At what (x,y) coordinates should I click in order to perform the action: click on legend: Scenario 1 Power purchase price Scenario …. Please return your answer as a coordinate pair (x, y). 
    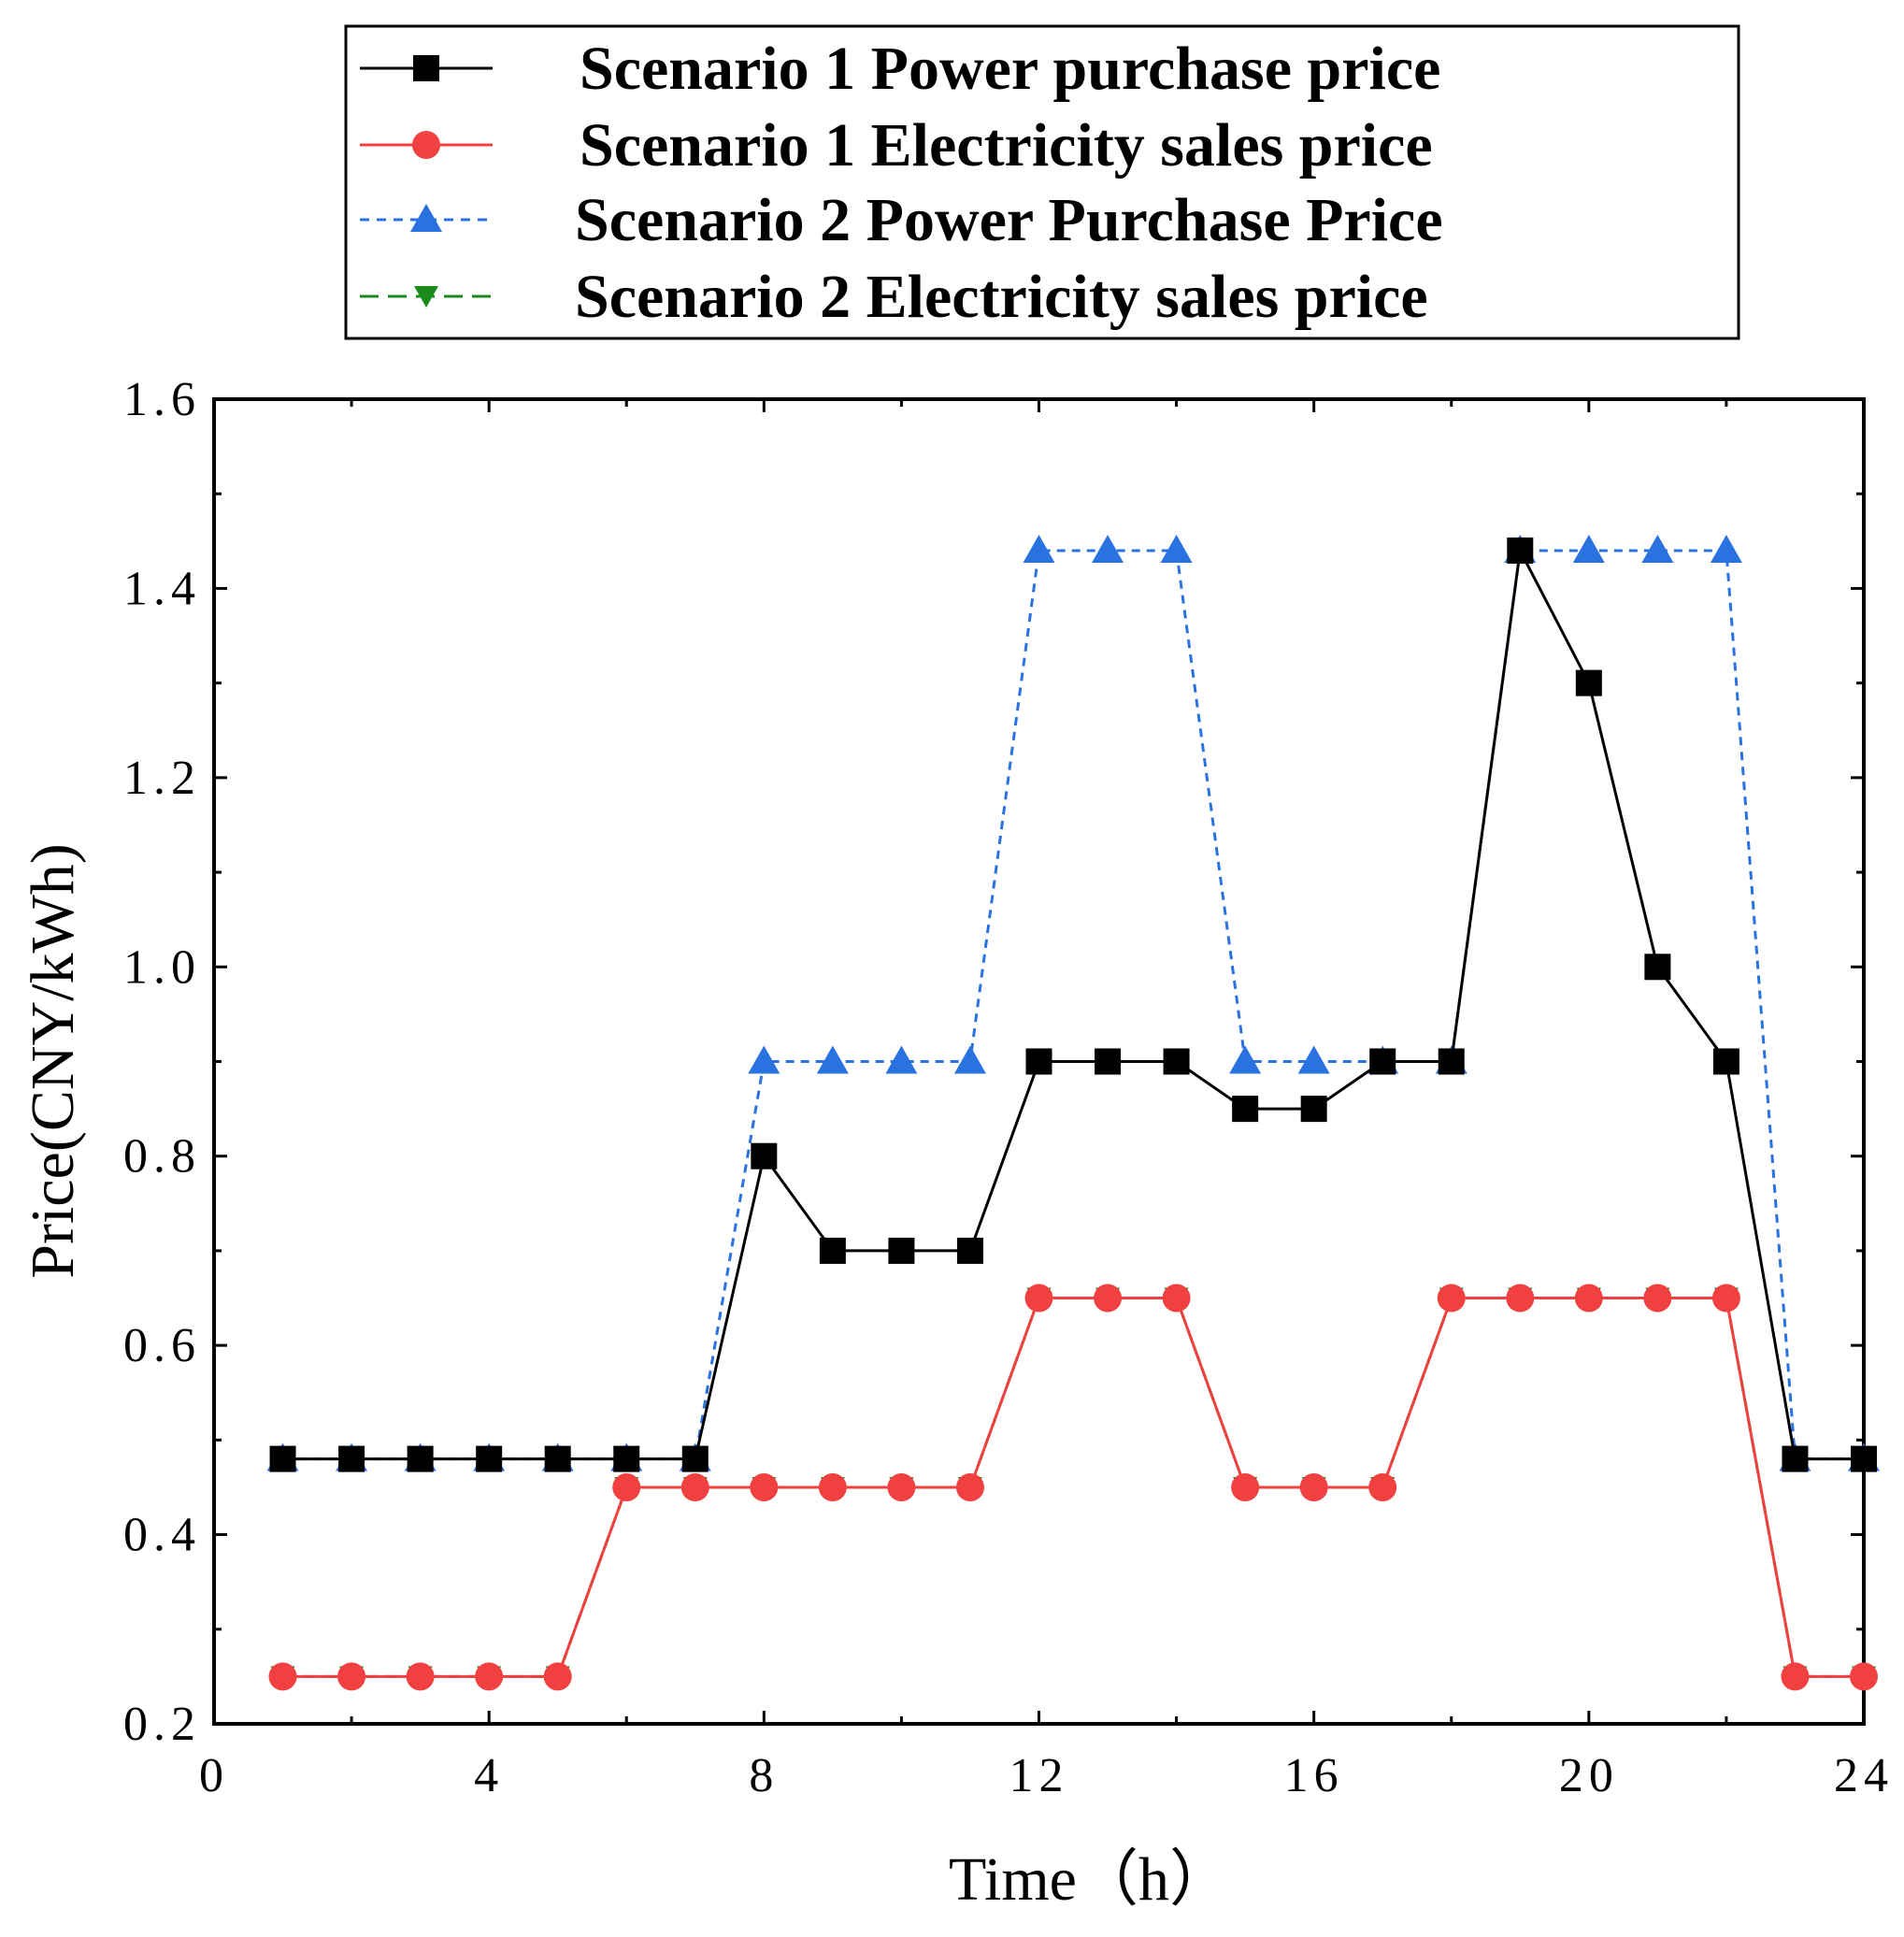
    Looking at the image, I should click on (1042, 182).